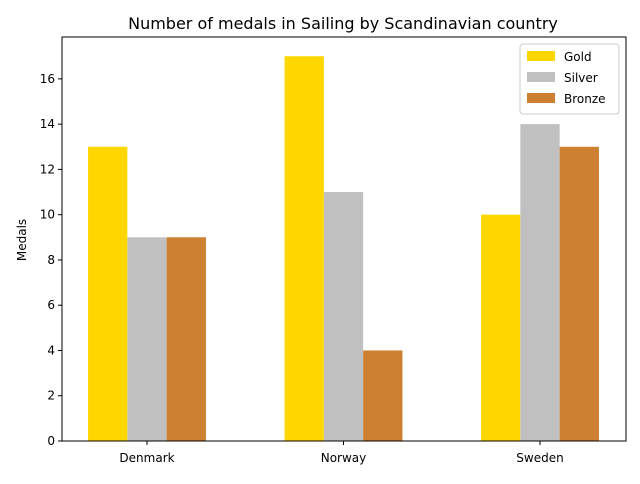 The image size is (640, 484). What do you see at coordinates (47, 215) in the screenshot?
I see `y-tick-label: 10` at bounding box center [47, 215].